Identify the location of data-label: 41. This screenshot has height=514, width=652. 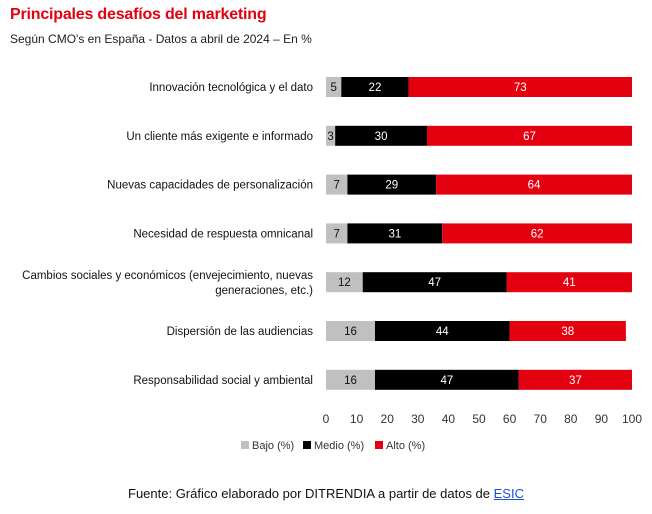
(569, 283).